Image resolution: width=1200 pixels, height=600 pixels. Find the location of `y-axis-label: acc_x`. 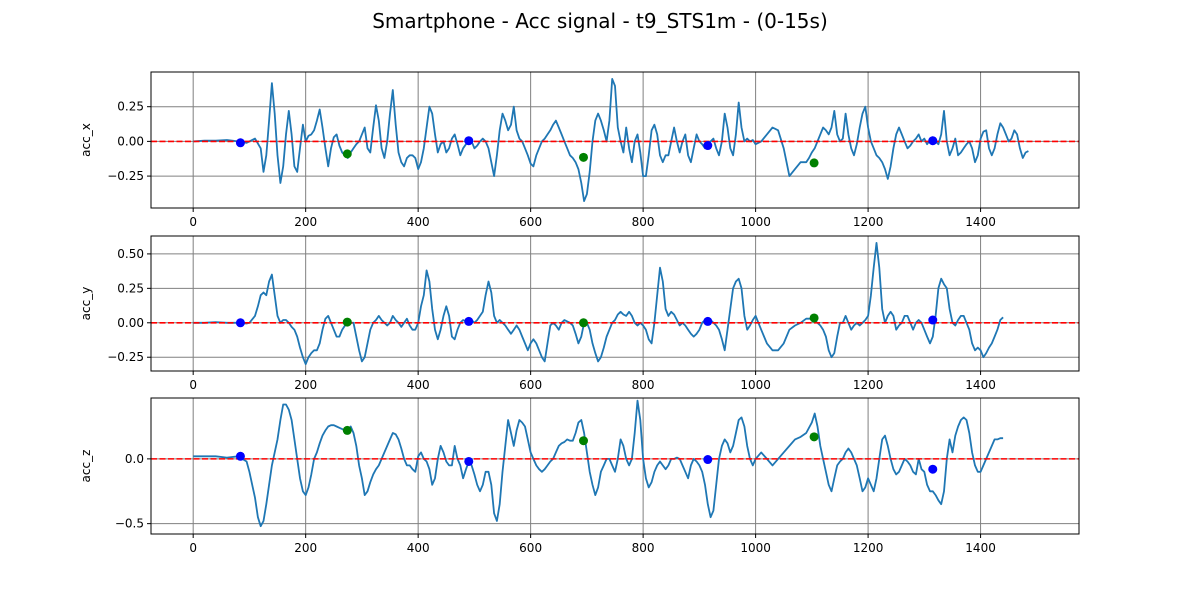

y-axis-label: acc_x is located at coordinates (86, 140).